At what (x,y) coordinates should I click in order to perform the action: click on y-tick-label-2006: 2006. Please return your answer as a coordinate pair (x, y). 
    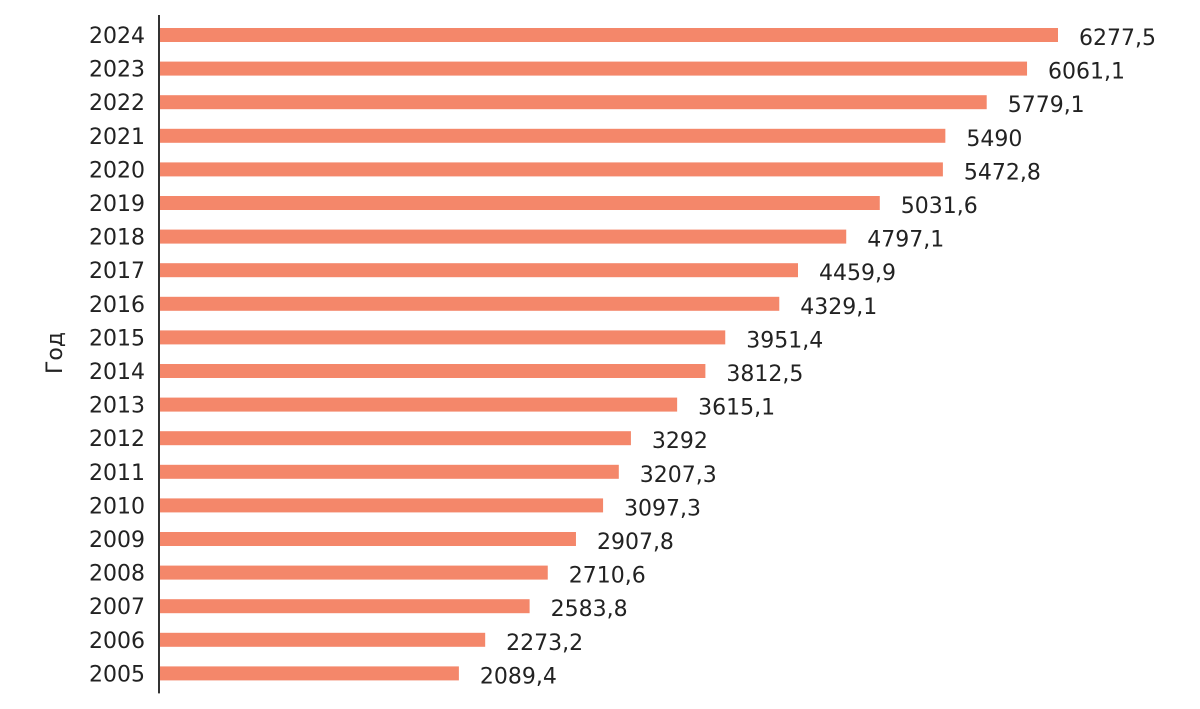
    Looking at the image, I should click on (117, 641).